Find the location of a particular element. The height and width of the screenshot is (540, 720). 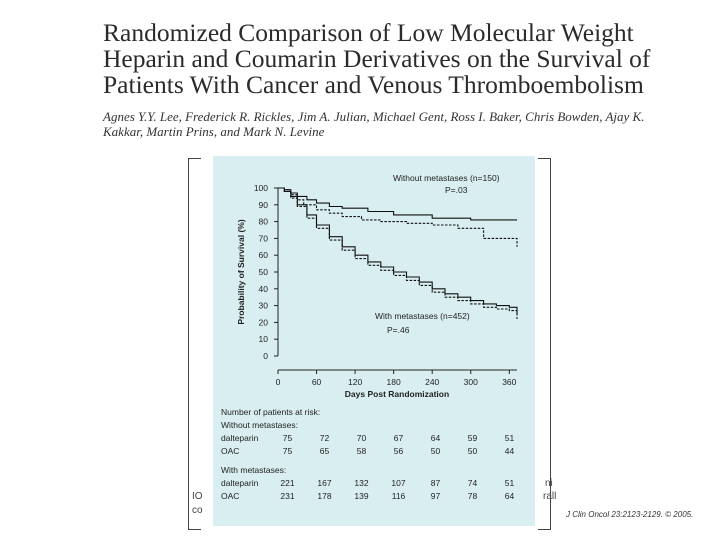

risk-count: 72 is located at coordinates (324, 438).